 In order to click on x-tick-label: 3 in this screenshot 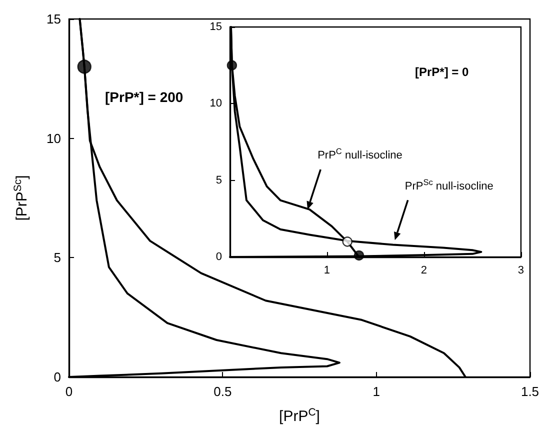, I will do `click(521, 270)`.